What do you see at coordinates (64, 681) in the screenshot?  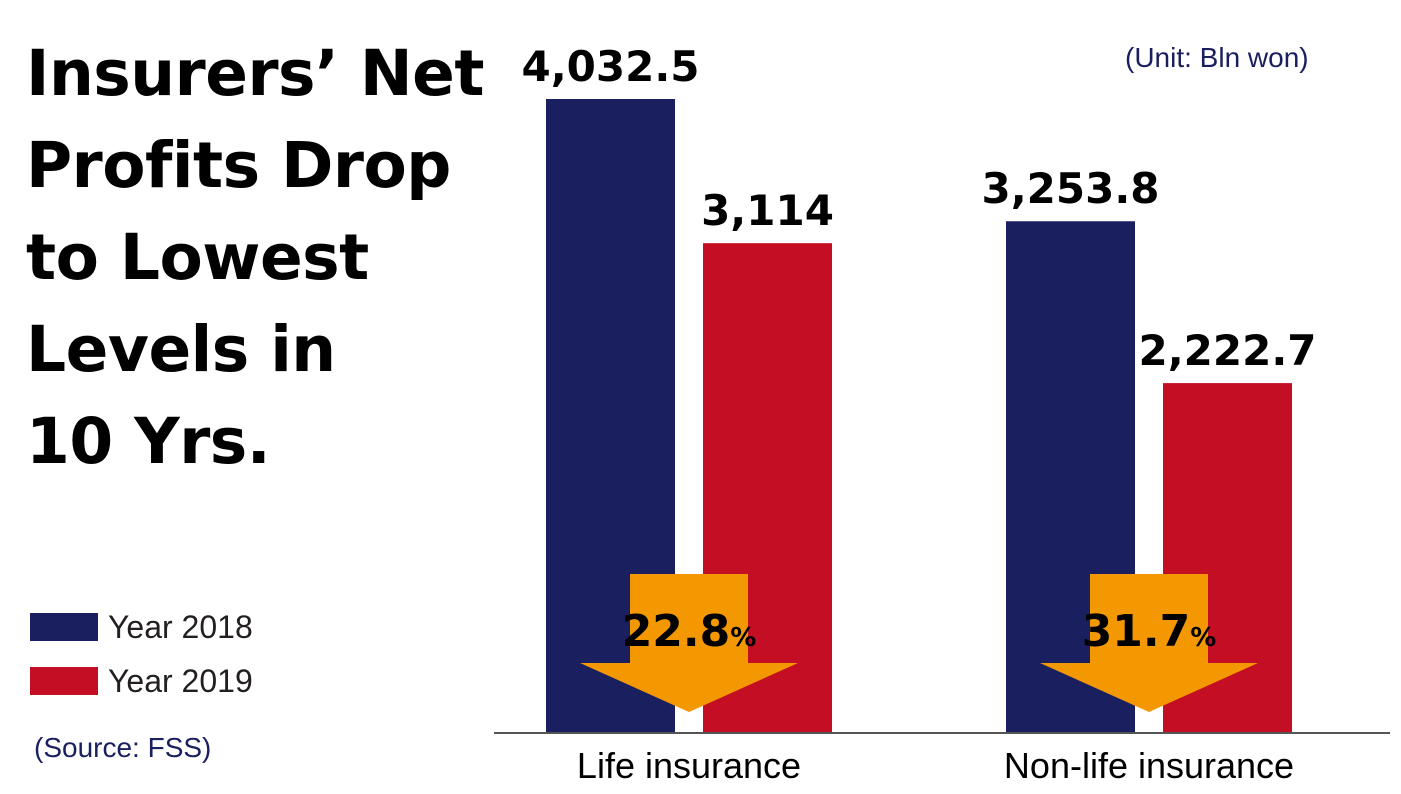 I see `legend-swatch-2019` at bounding box center [64, 681].